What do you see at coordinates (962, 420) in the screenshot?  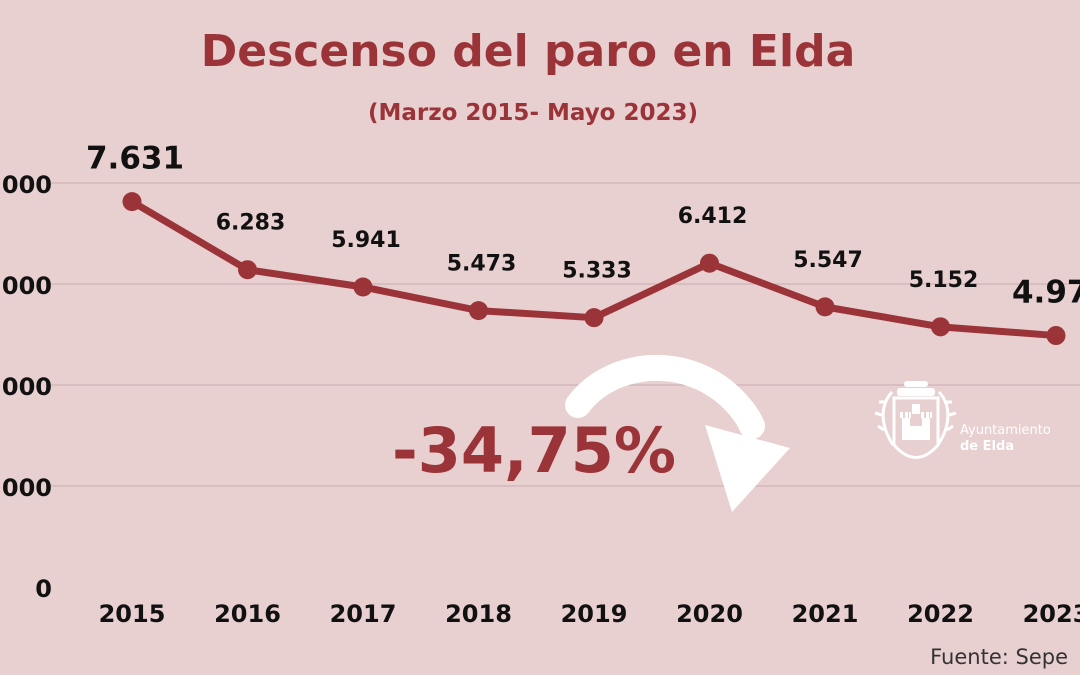 I see `city-logo: Ayuntamiento de Elda` at bounding box center [962, 420].